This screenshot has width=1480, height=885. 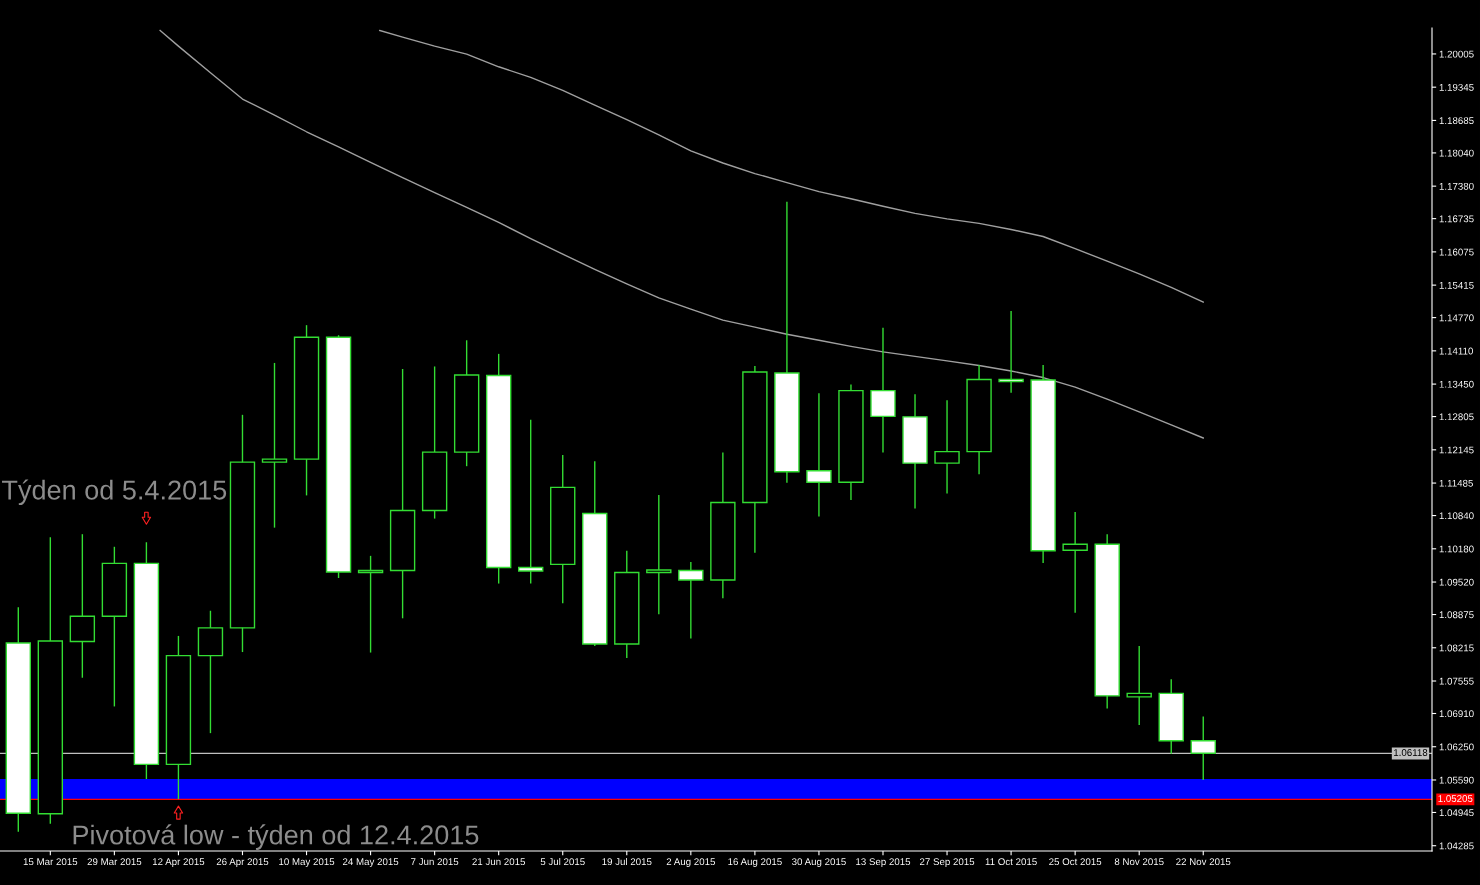 What do you see at coordinates (1411, 752) in the screenshot?
I see `ref-line-label: 1.06118` at bounding box center [1411, 752].